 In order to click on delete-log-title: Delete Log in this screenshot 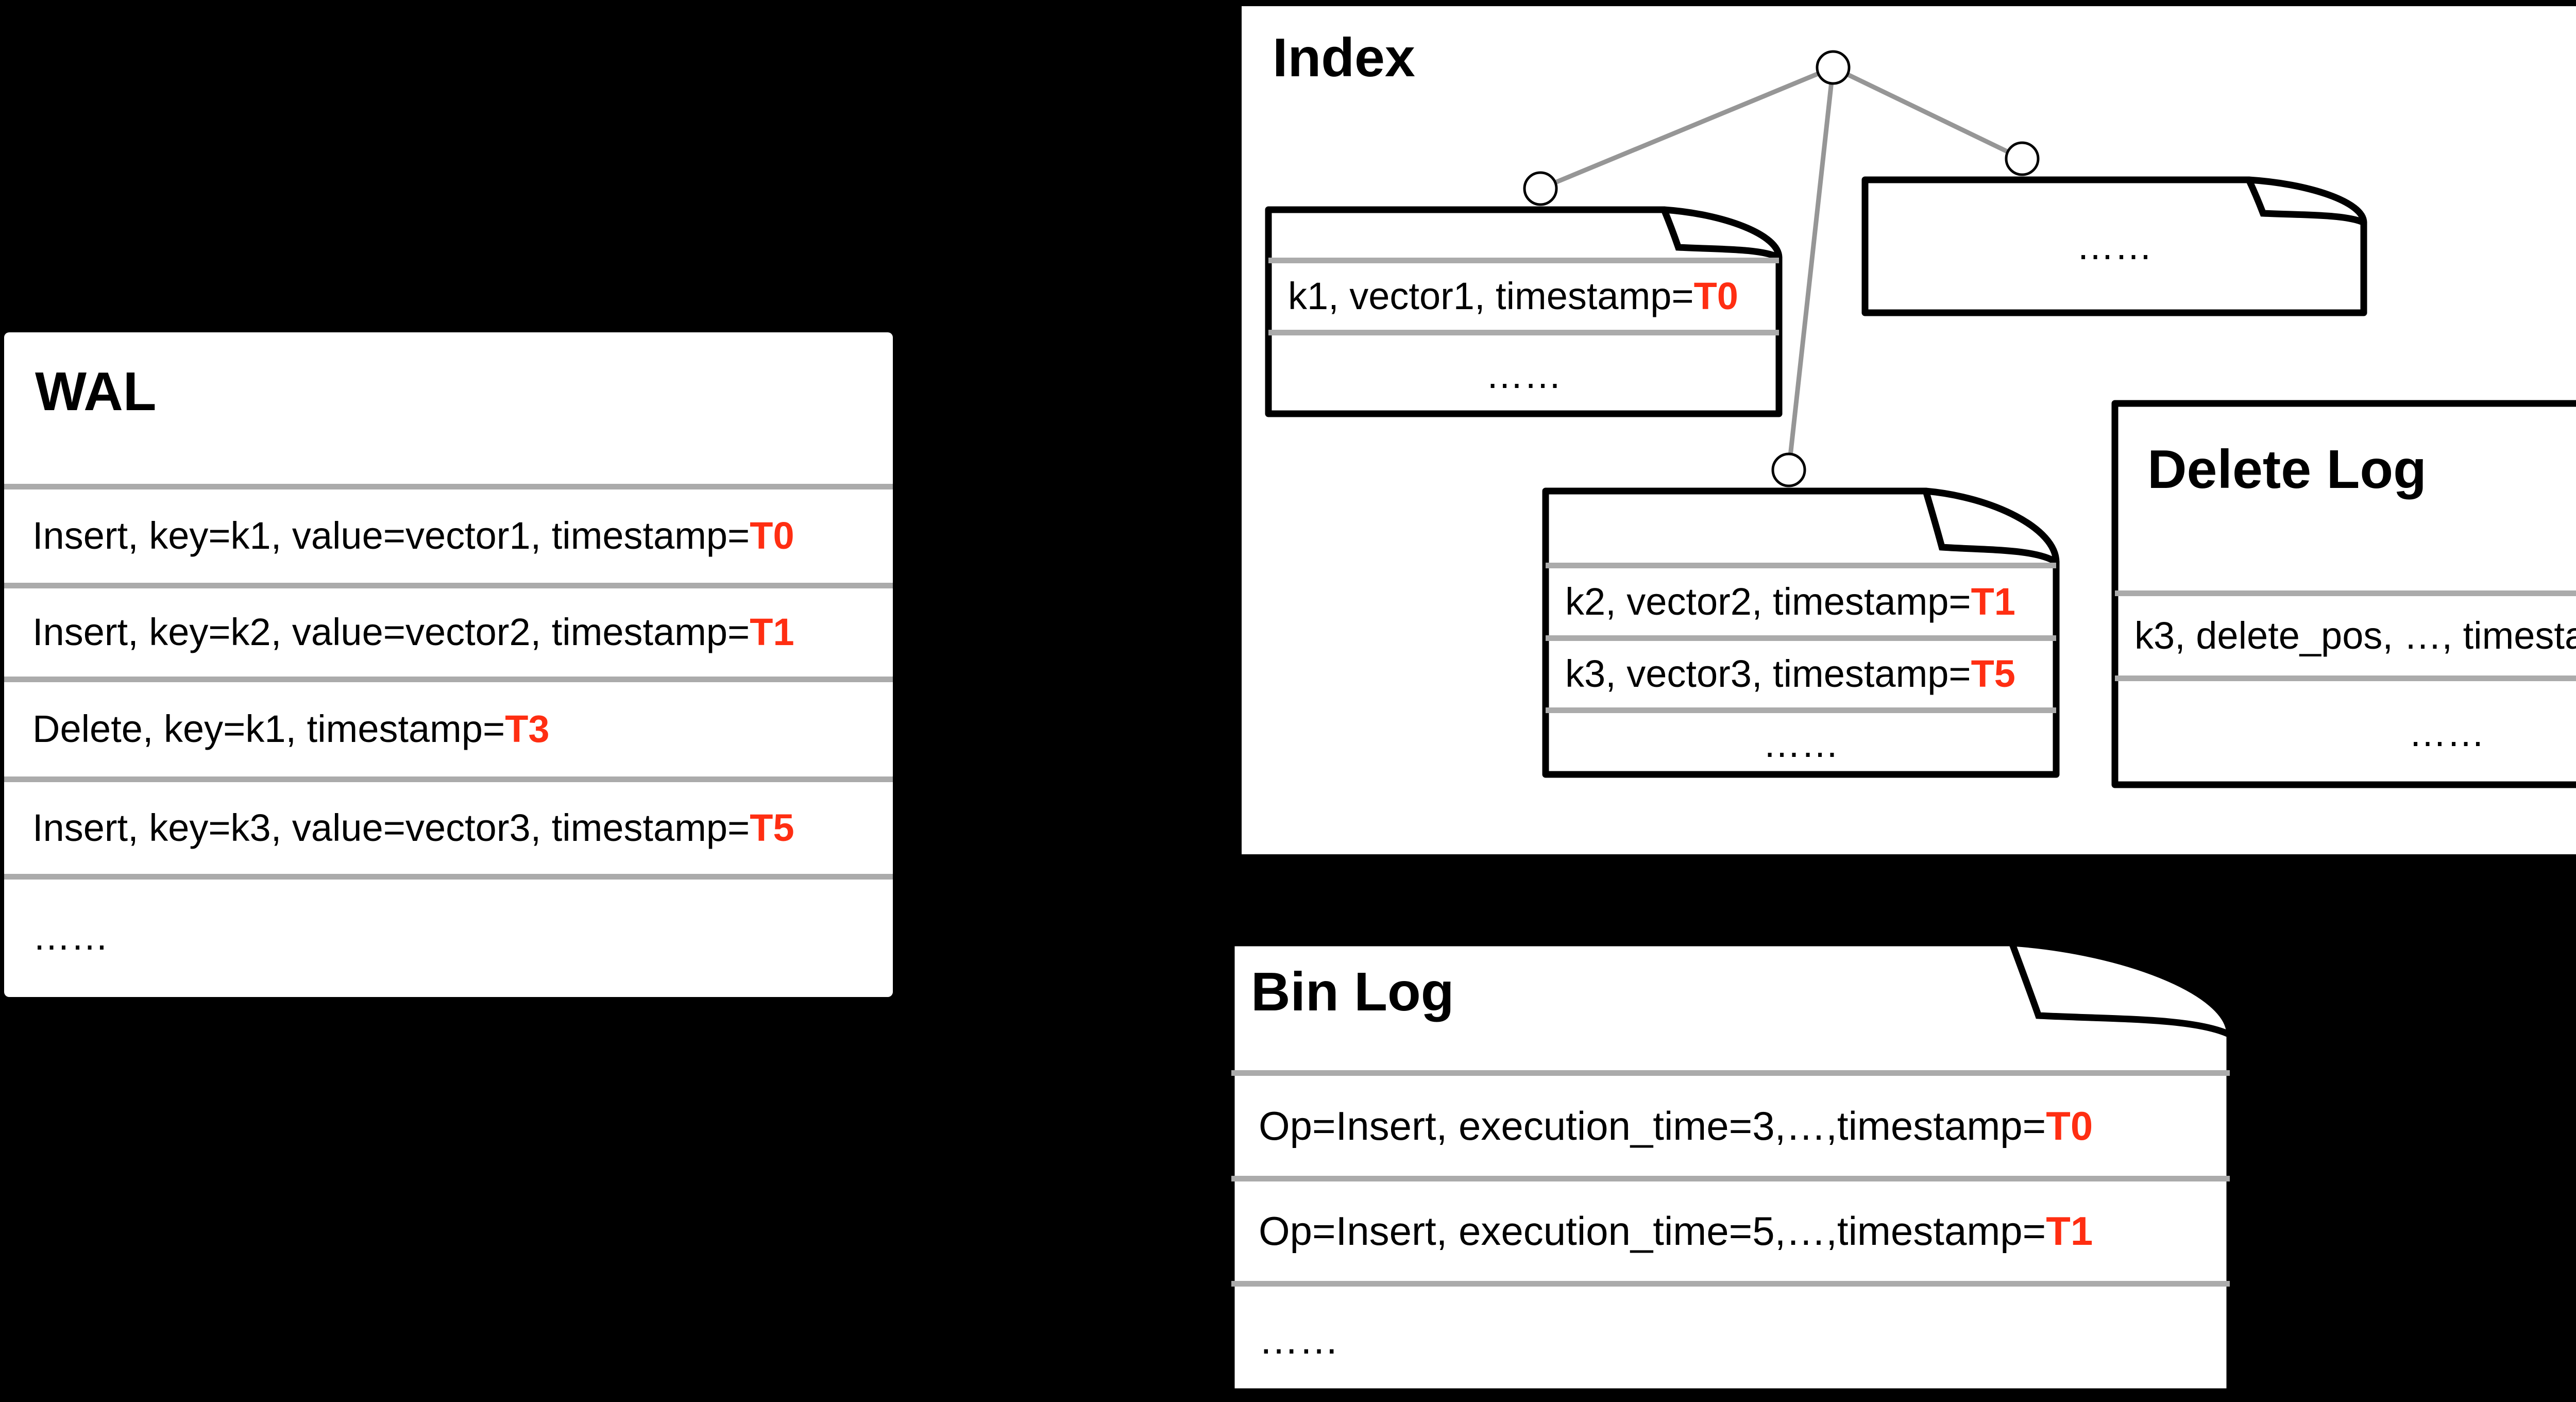, I will do `click(2287, 470)`.